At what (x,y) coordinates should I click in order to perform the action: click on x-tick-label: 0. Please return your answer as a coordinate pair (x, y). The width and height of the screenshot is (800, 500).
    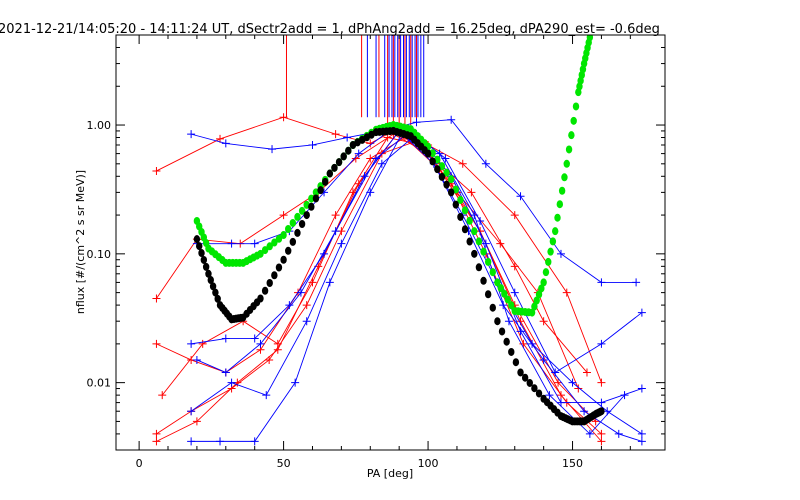
    Looking at the image, I should click on (139, 463).